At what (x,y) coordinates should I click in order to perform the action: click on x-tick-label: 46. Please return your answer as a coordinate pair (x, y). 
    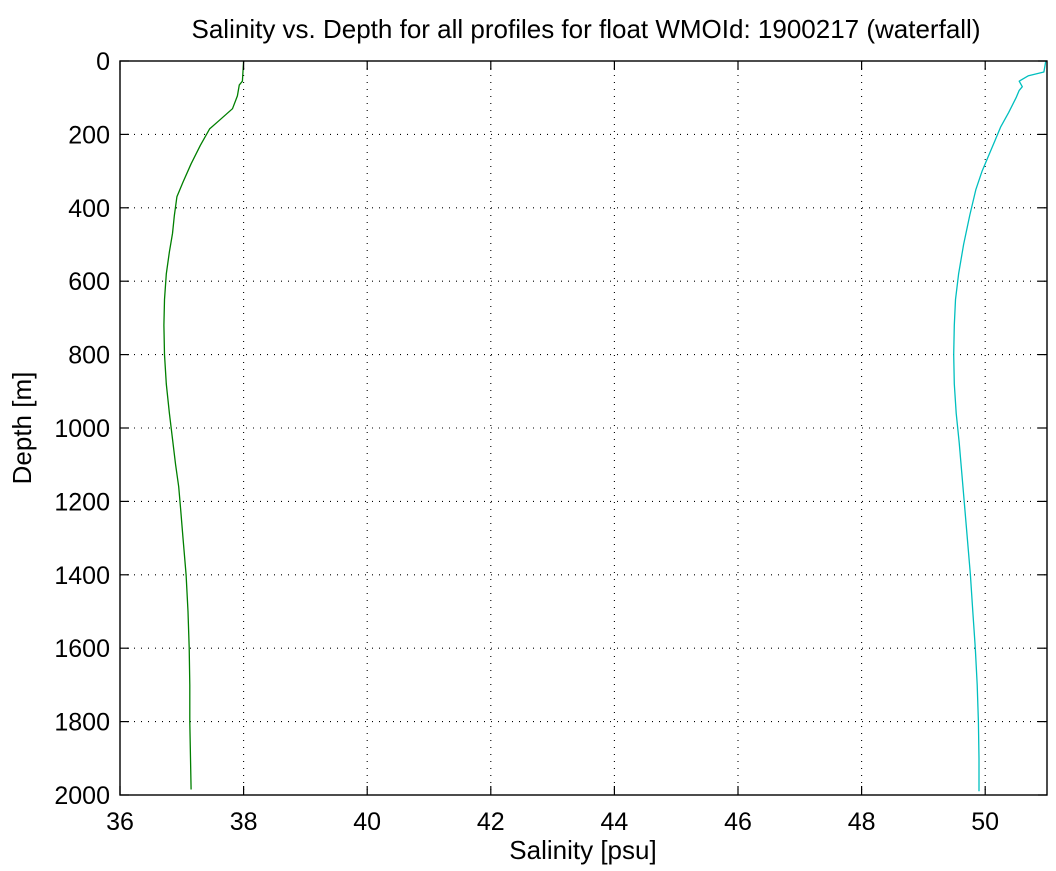
    Looking at the image, I should click on (738, 822).